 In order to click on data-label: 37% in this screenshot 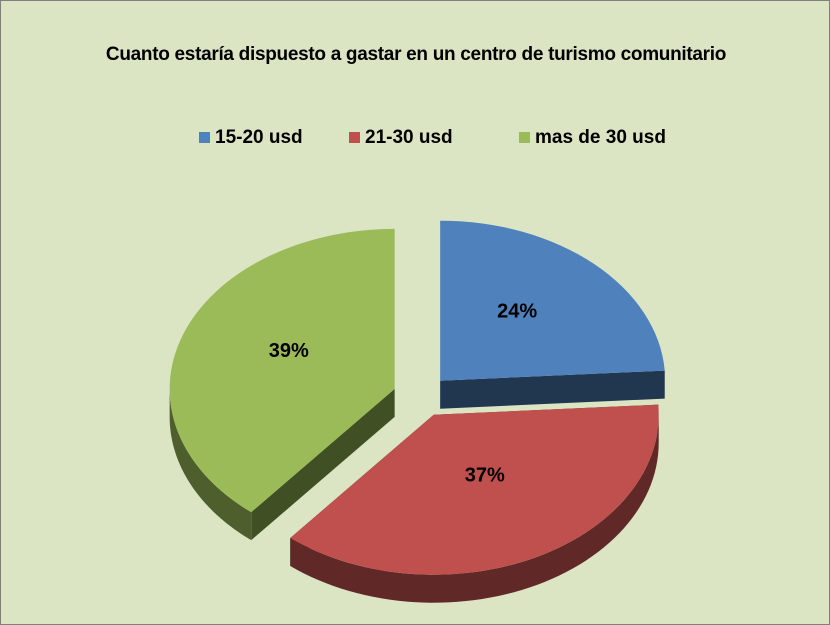, I will do `click(485, 475)`.